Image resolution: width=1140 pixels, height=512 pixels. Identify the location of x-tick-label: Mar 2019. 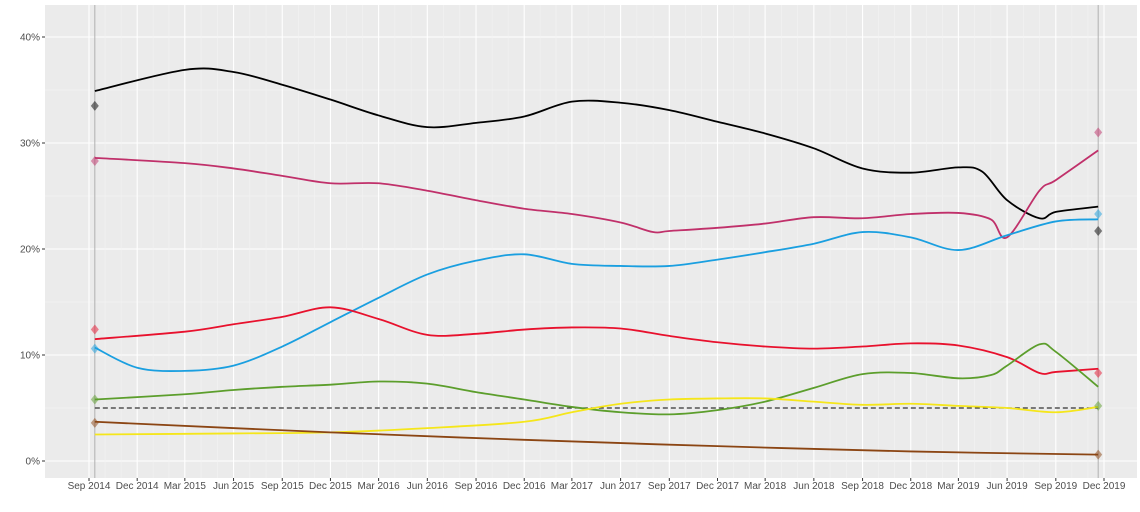
(958, 486).